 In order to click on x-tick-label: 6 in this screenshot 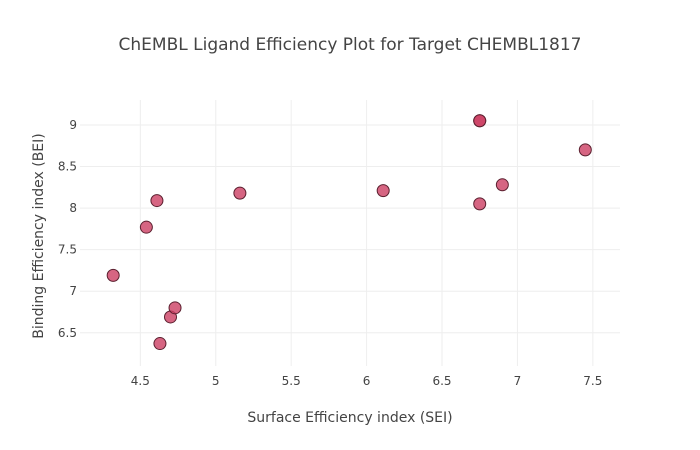, I will do `click(367, 381)`.